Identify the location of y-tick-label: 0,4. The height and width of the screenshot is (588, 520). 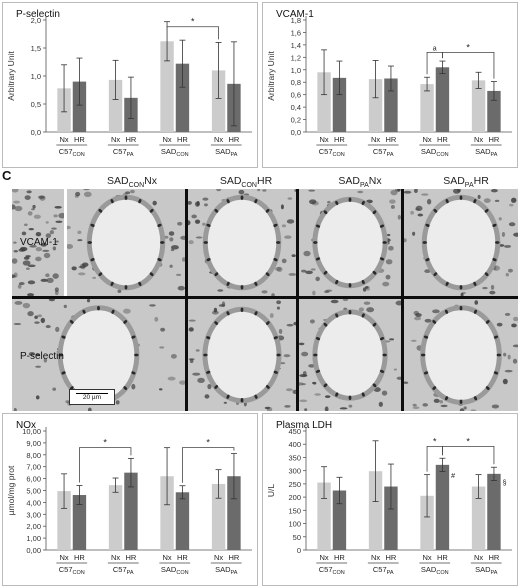
(296, 107).